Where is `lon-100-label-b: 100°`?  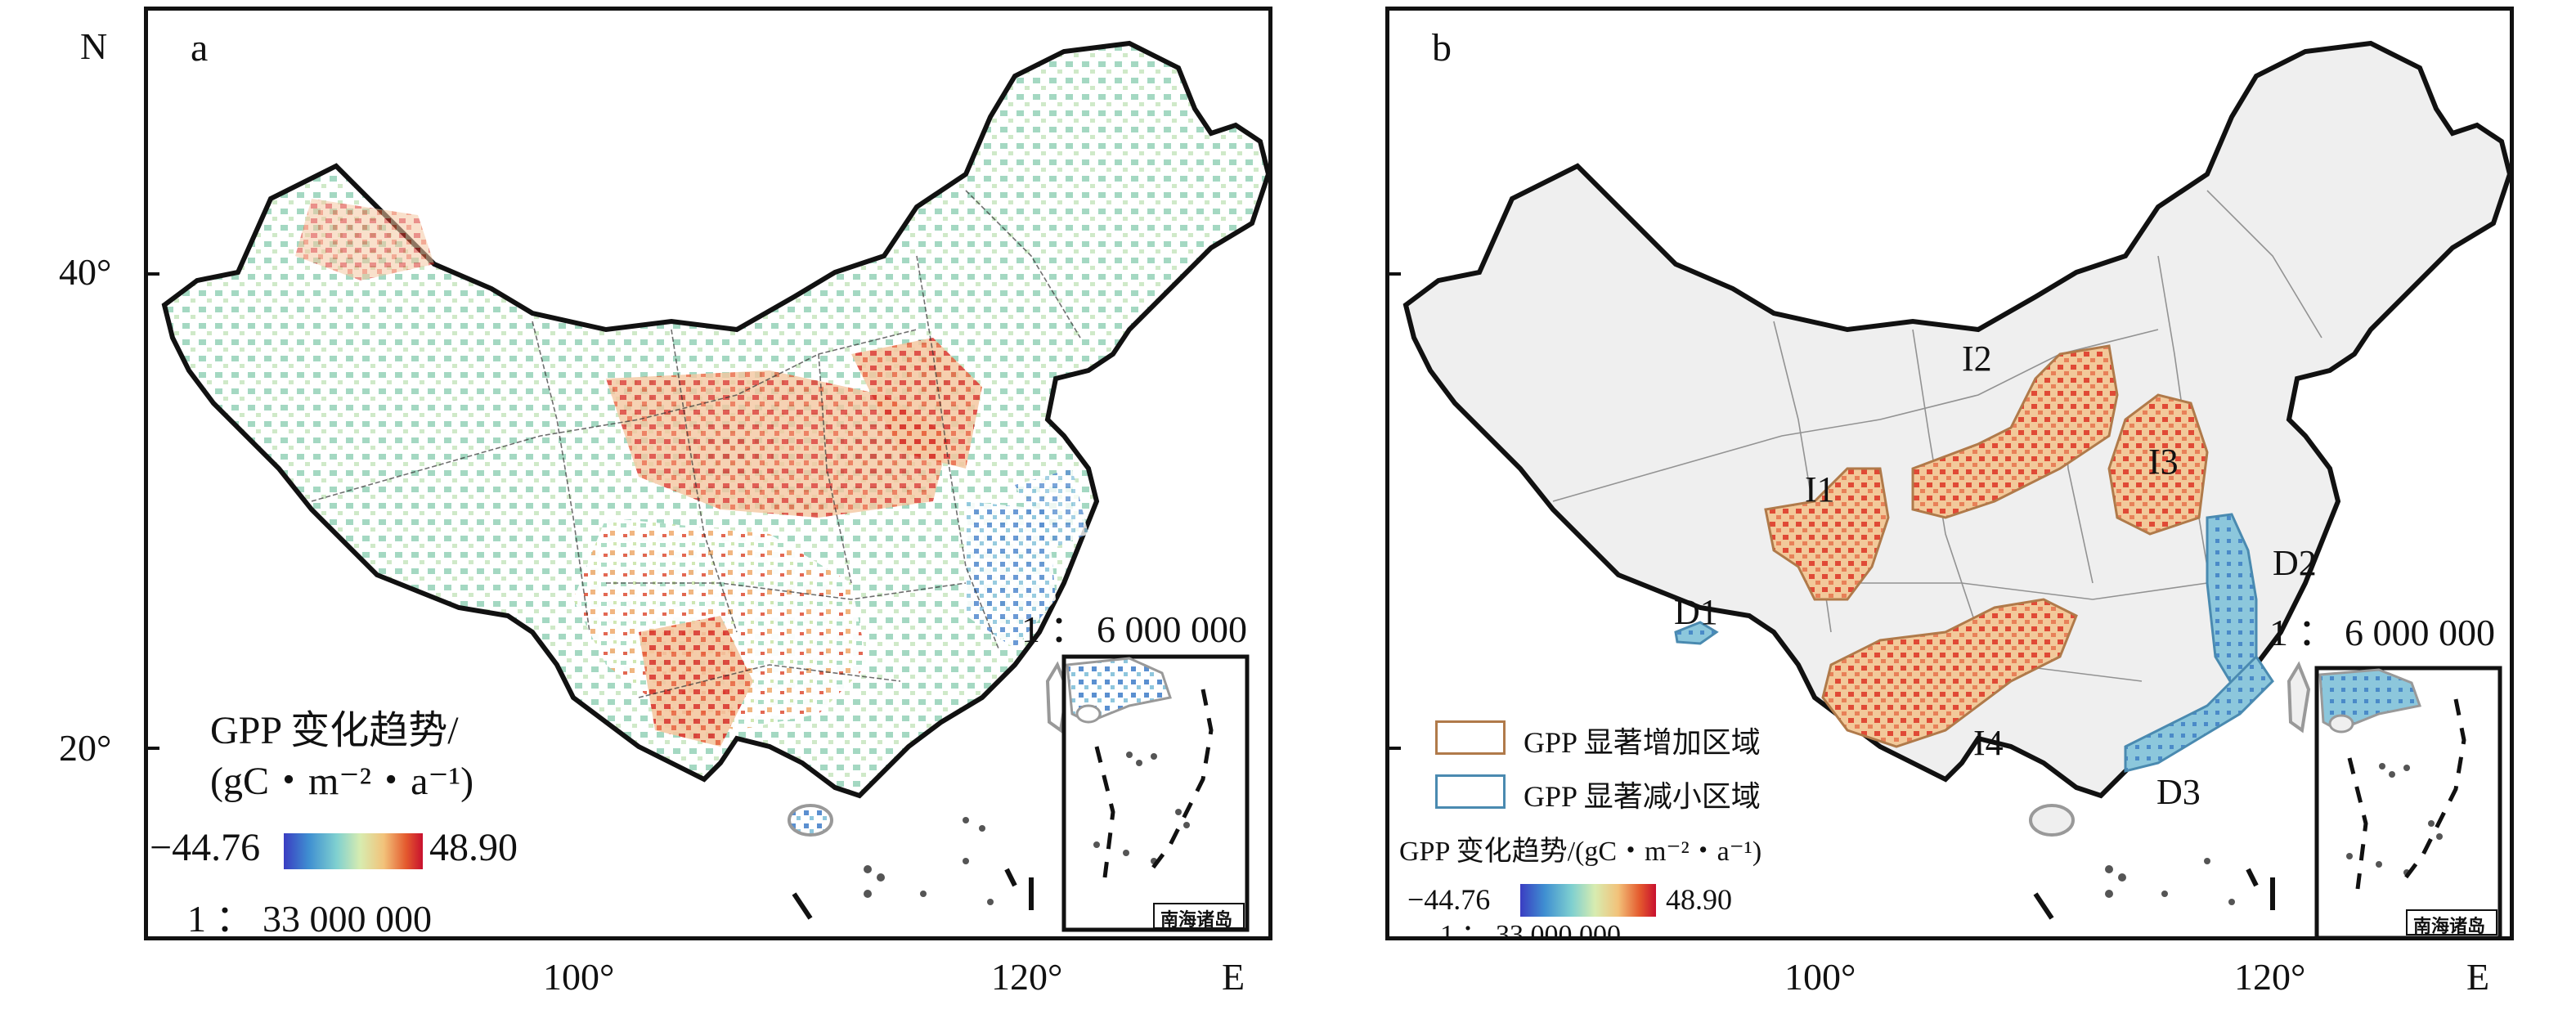
lon-100-label-b: 100° is located at coordinates (1820, 977).